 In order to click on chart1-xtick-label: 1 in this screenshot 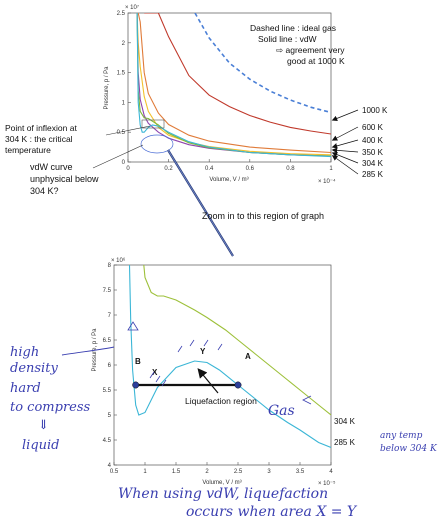, I will do `click(331, 169)`.